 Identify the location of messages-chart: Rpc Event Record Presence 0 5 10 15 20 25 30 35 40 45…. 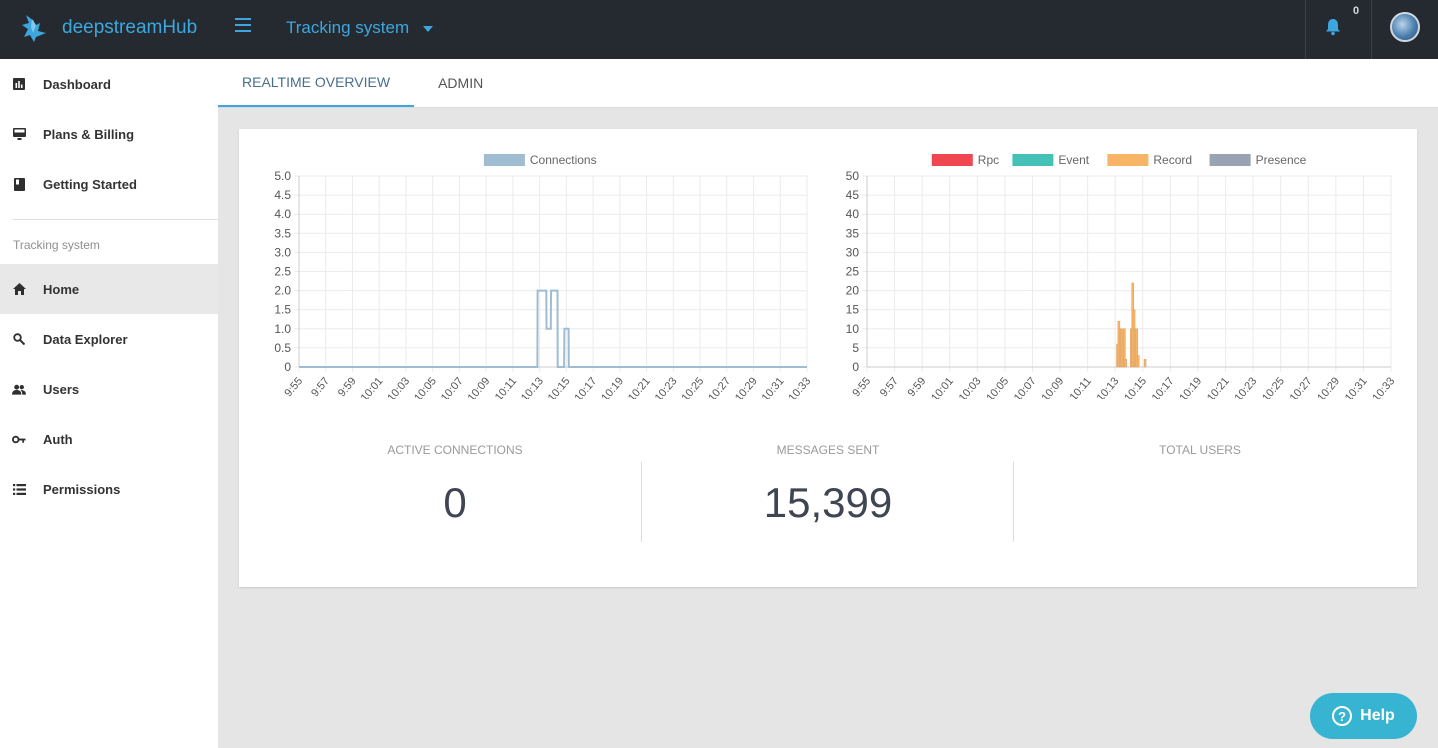
(1117, 264).